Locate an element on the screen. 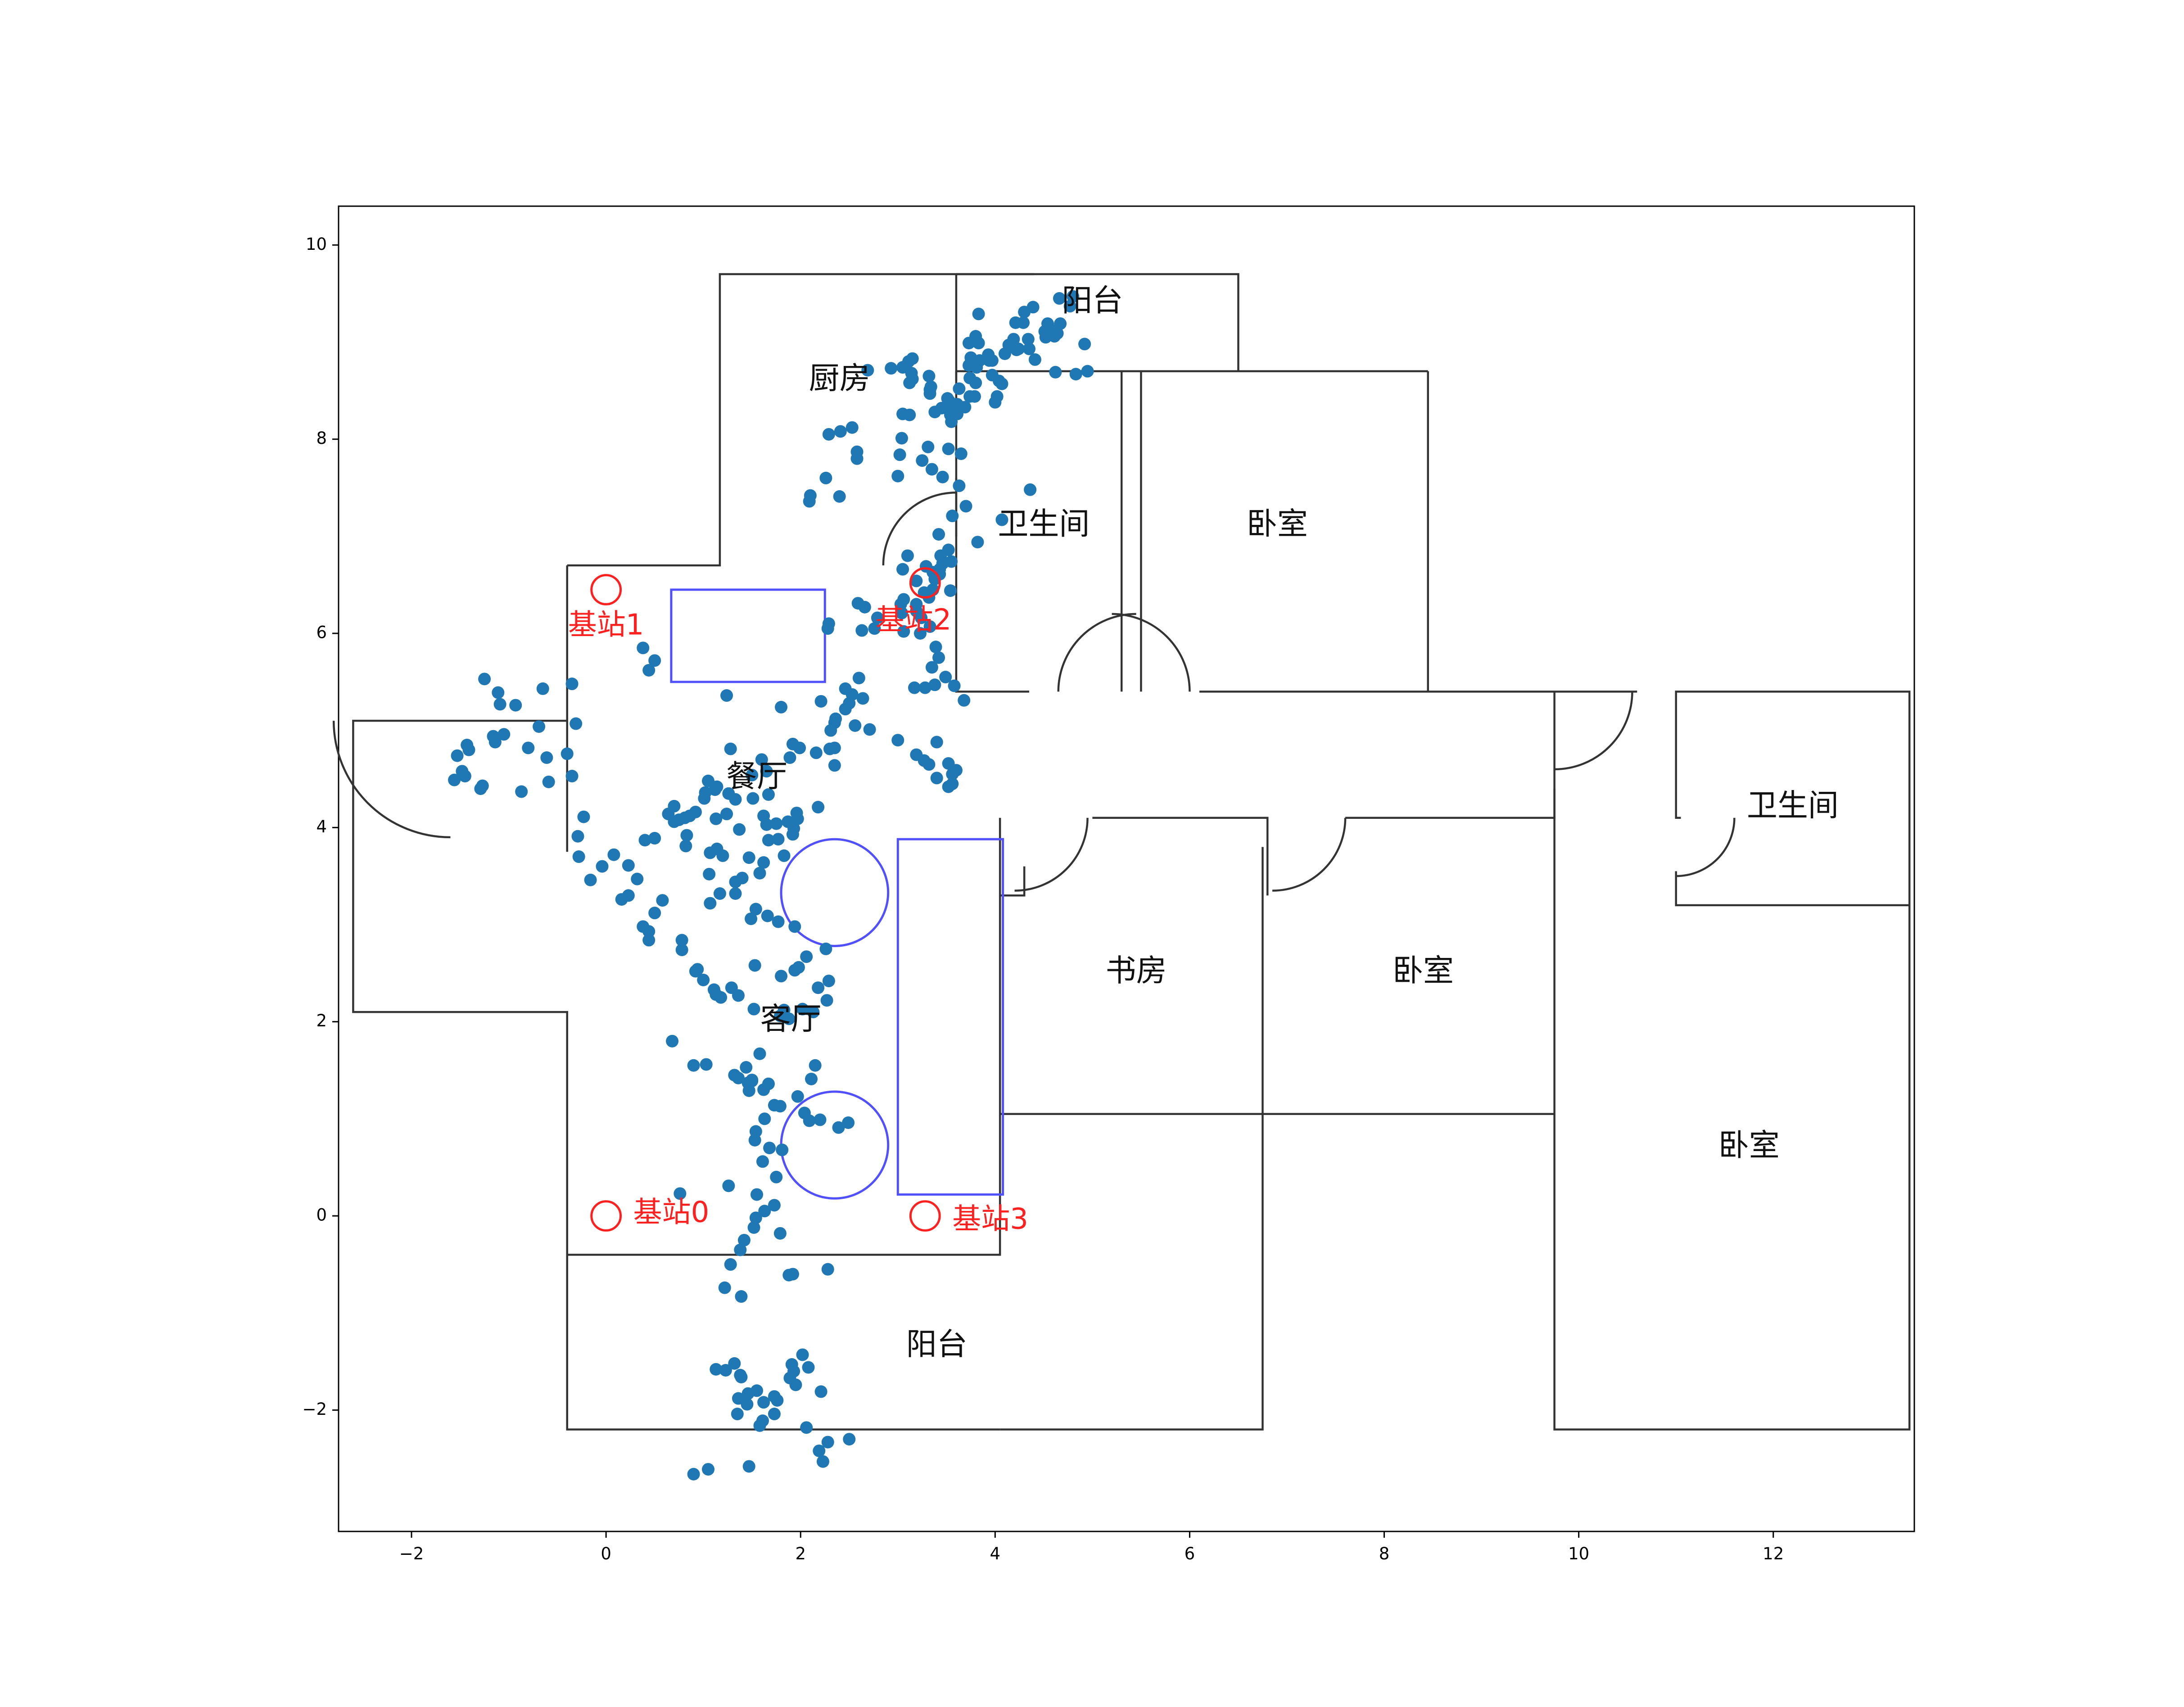 Image resolution: width=2184 pixels, height=1707 pixels. base-stations-layer: 基站0 基站1 基站2 基站3 is located at coordinates (798, 901).